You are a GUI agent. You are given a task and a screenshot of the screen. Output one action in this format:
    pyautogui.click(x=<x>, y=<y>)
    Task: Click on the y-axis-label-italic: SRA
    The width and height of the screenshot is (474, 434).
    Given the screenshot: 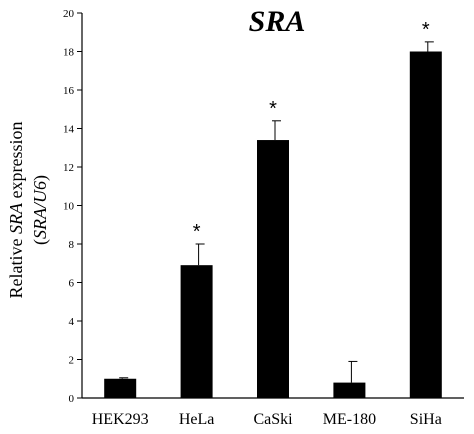 What is the action you would take?
    pyautogui.click(x=16, y=218)
    